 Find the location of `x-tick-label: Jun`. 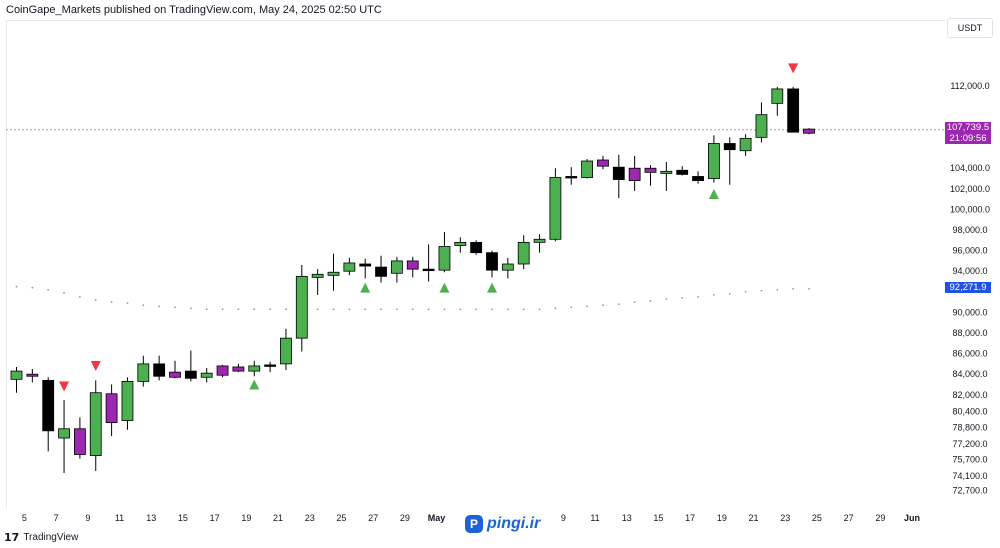

x-tick-label: Jun is located at coordinates (912, 518).